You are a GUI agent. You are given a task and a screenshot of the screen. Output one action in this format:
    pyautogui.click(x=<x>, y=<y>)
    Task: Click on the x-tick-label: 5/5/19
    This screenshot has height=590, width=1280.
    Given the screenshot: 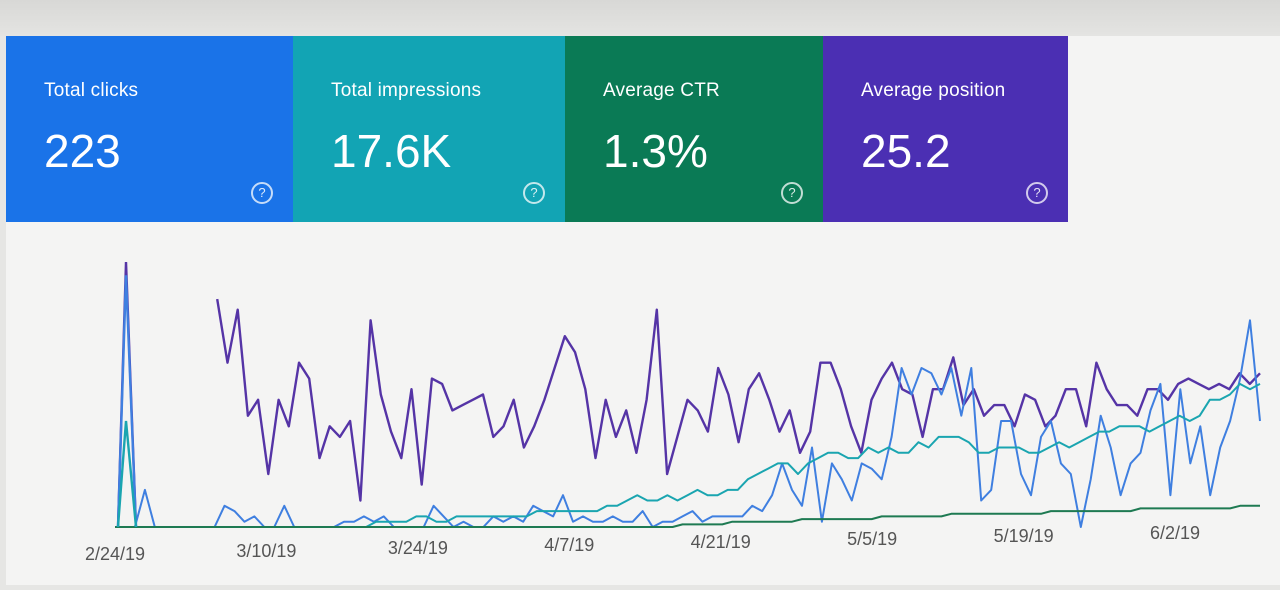 What is the action you would take?
    pyautogui.click(x=872, y=539)
    